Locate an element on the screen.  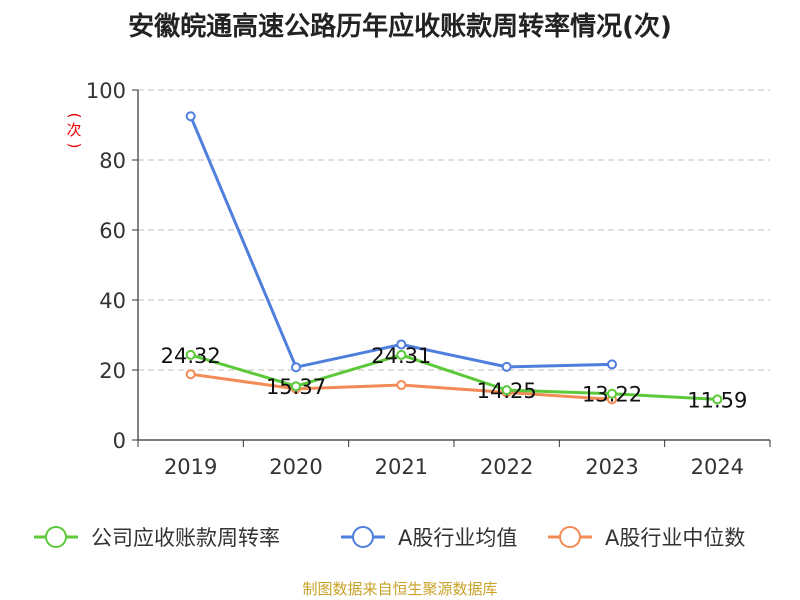
data-label: 11.59 is located at coordinates (717, 400).